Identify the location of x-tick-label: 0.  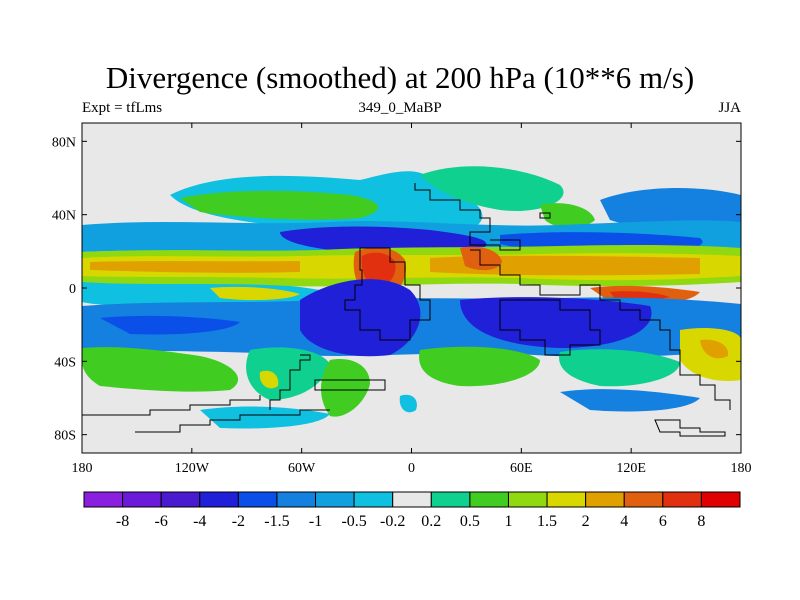
(411, 468).